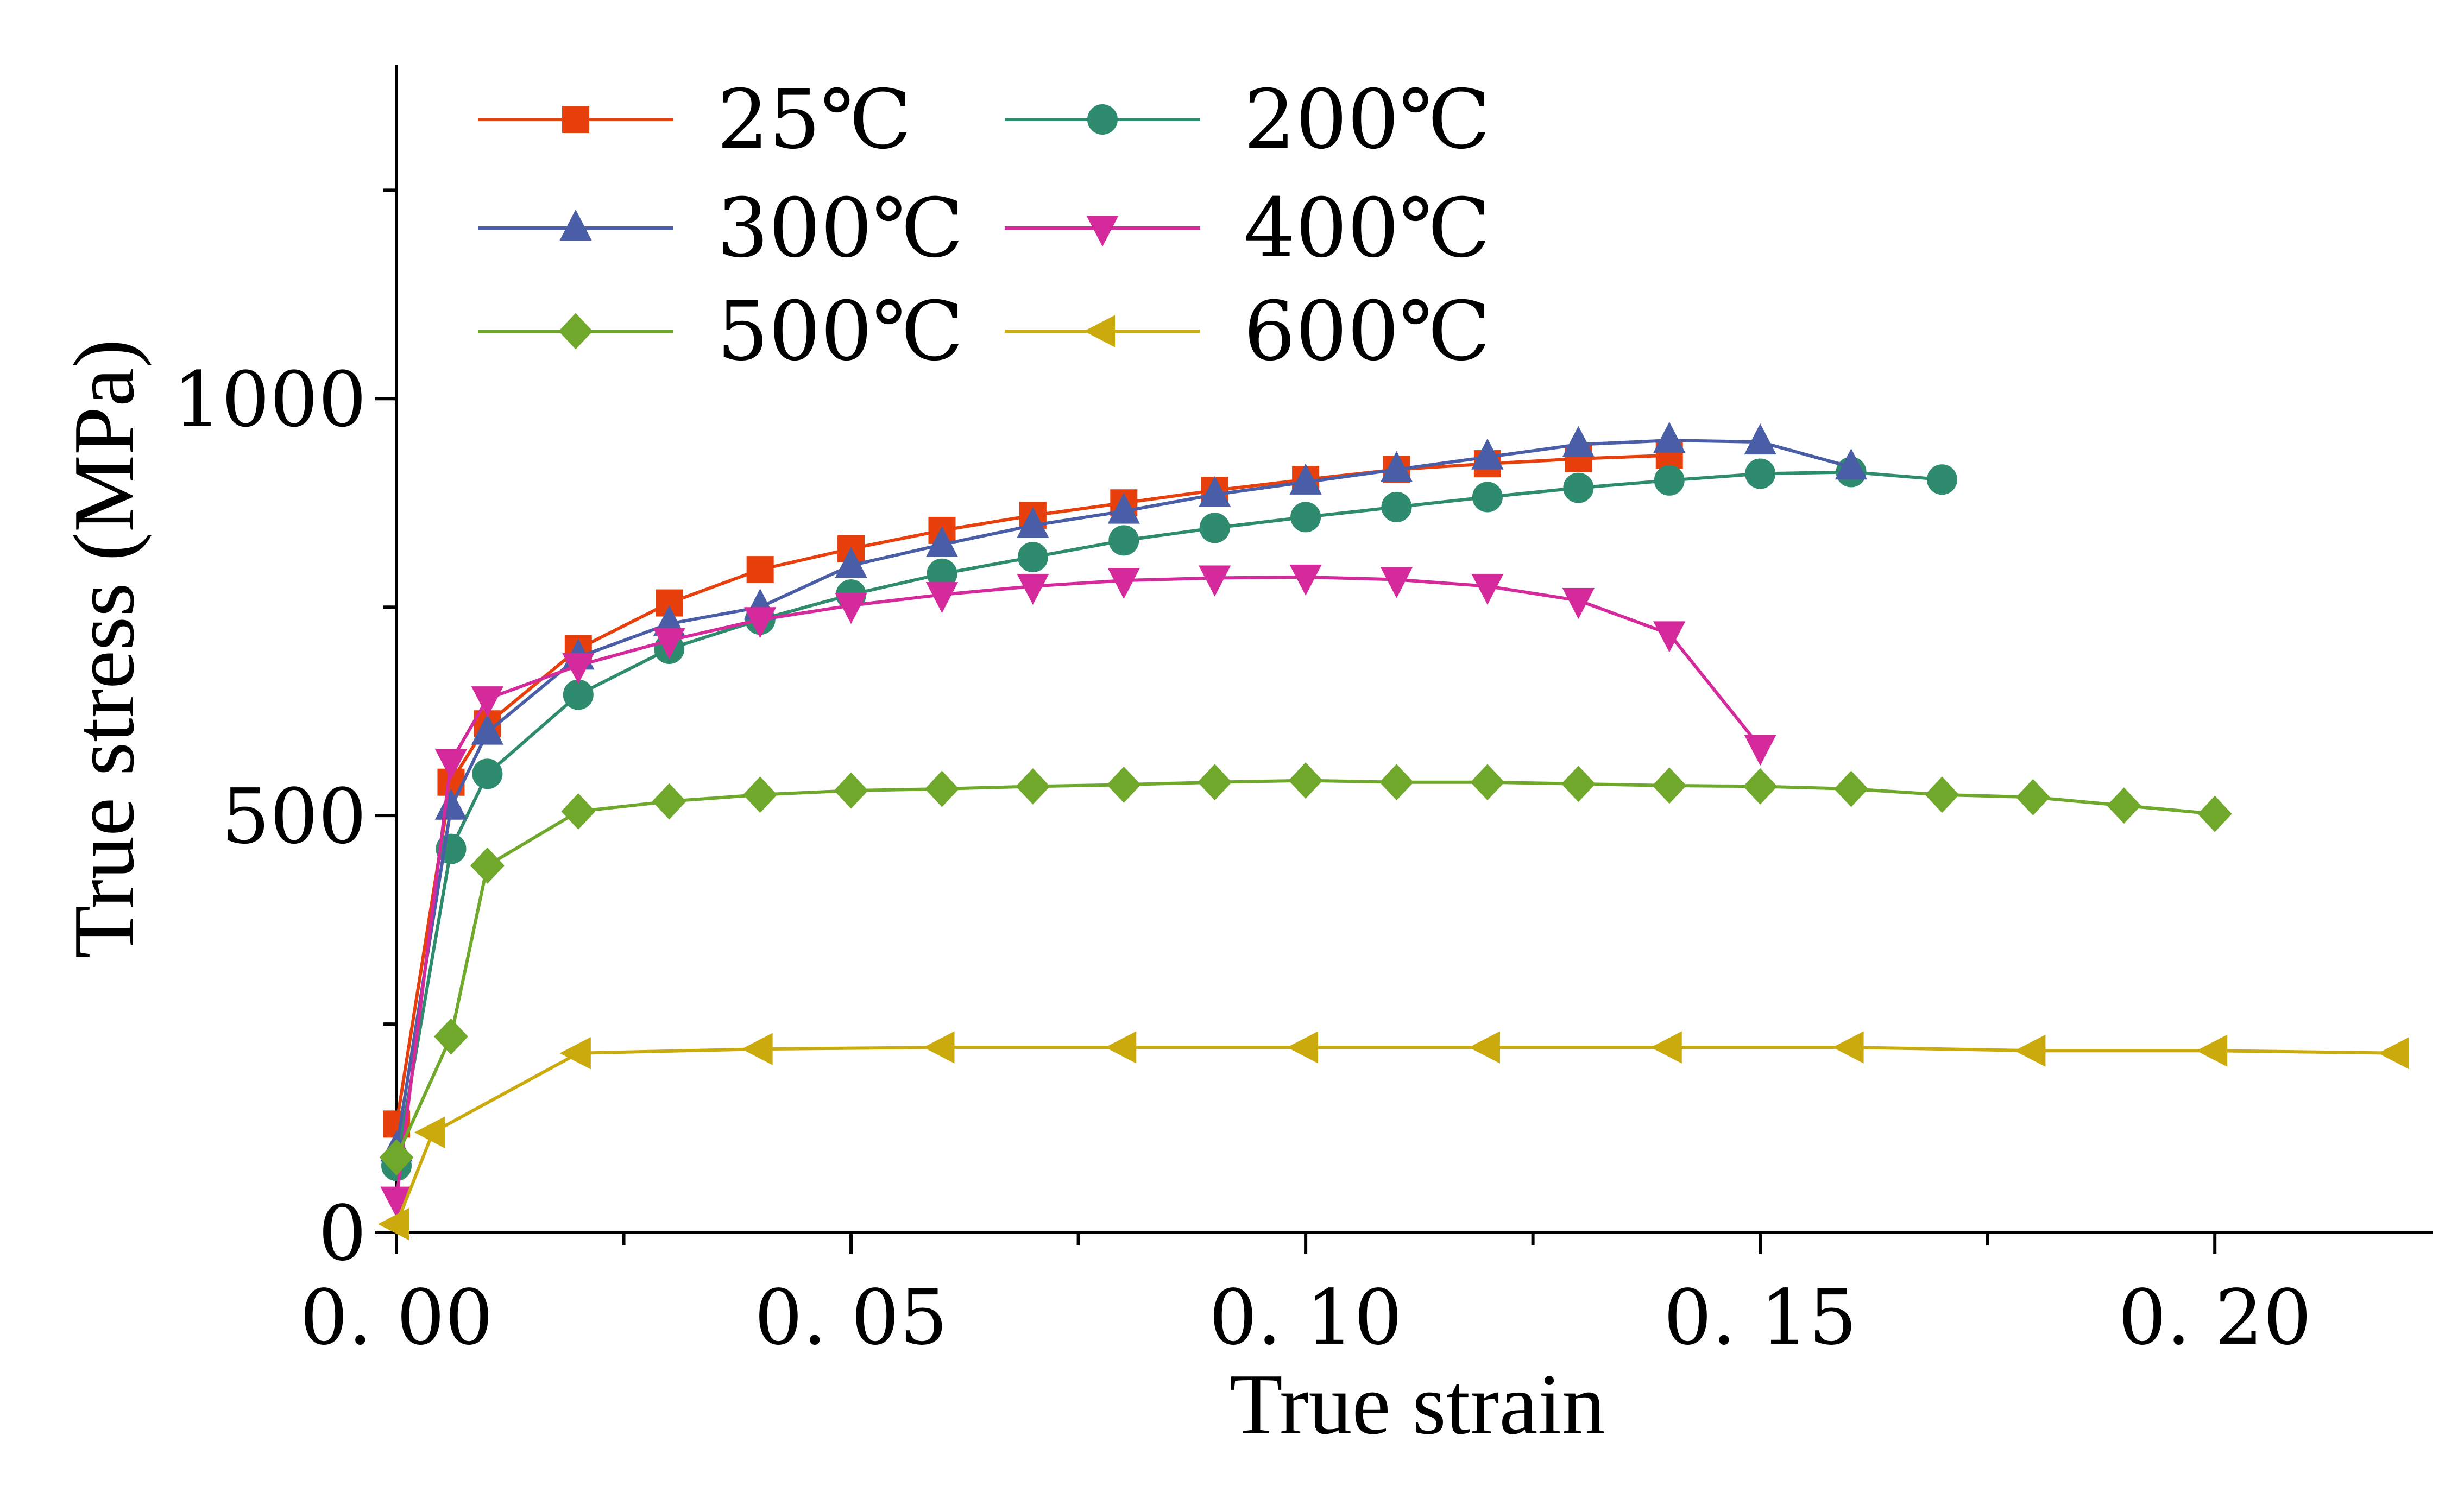 This screenshot has width=2464, height=1486. What do you see at coordinates (814, 120) in the screenshot?
I see `legend-label: 25℃` at bounding box center [814, 120].